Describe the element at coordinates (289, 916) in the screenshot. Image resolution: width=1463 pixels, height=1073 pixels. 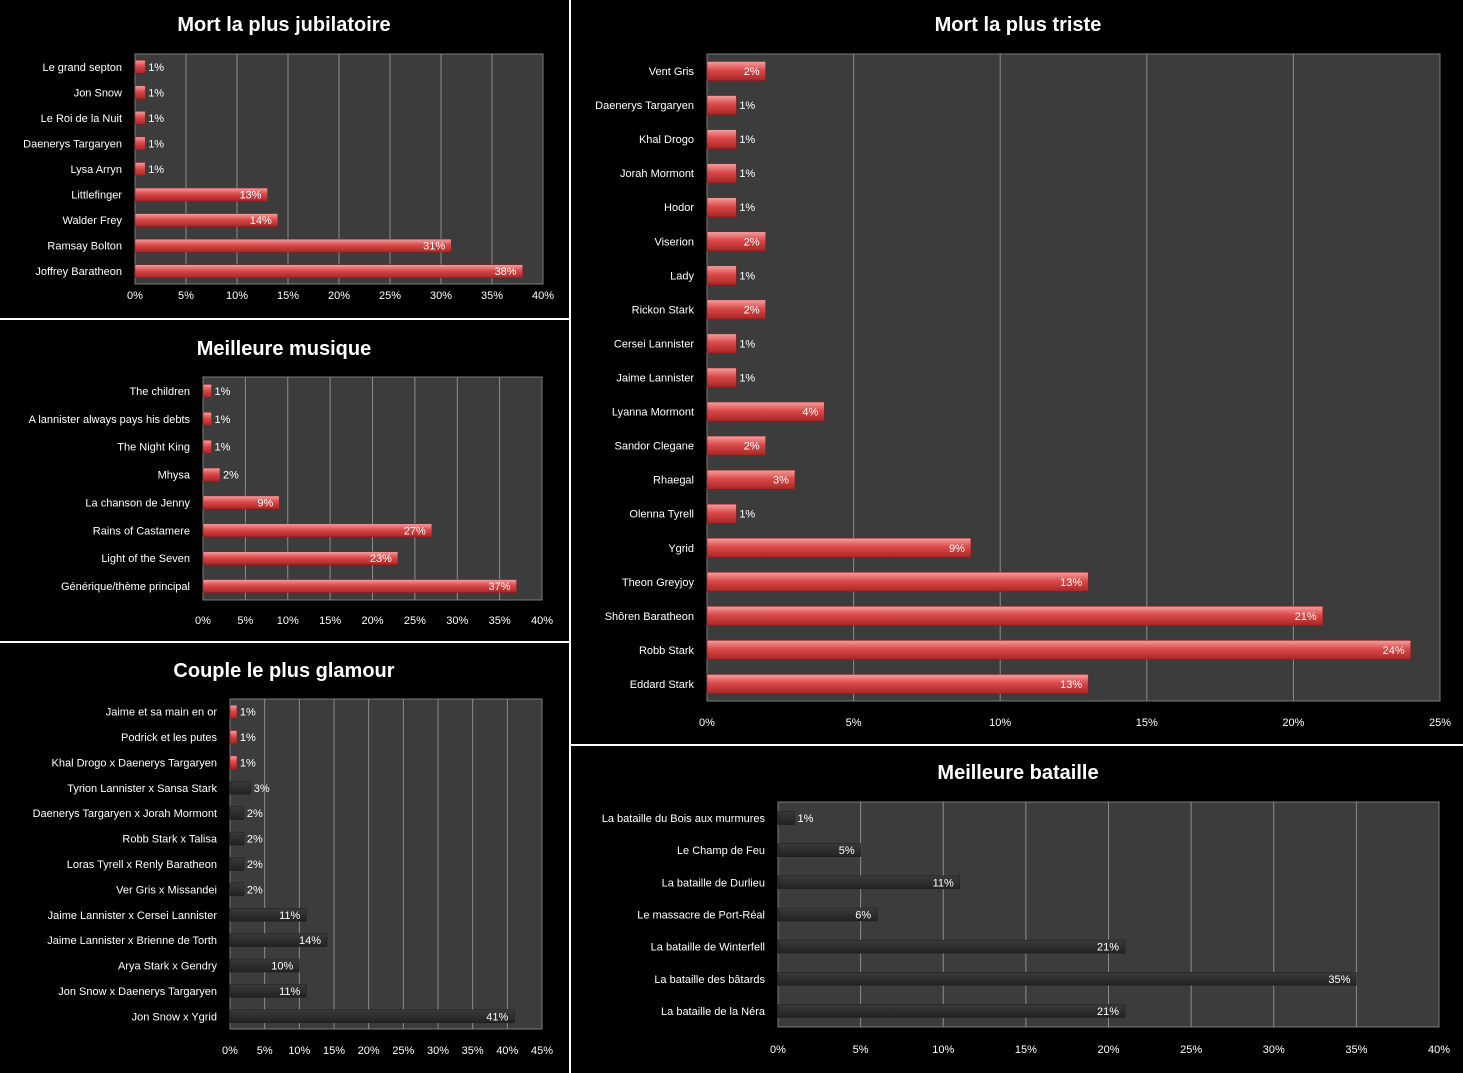
I see `glamour-data-label: 11%` at that location.